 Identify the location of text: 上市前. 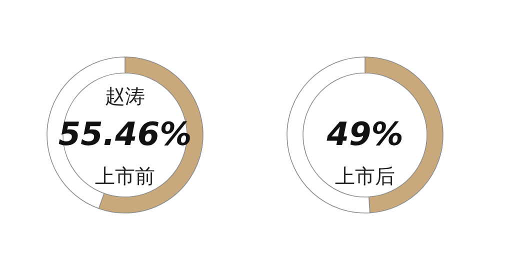
(125, 176).